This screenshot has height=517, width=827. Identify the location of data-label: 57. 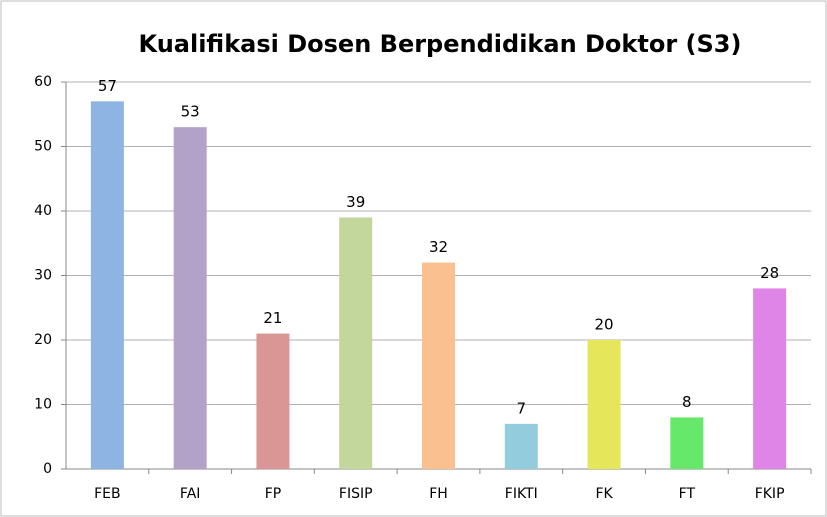
(107, 86).